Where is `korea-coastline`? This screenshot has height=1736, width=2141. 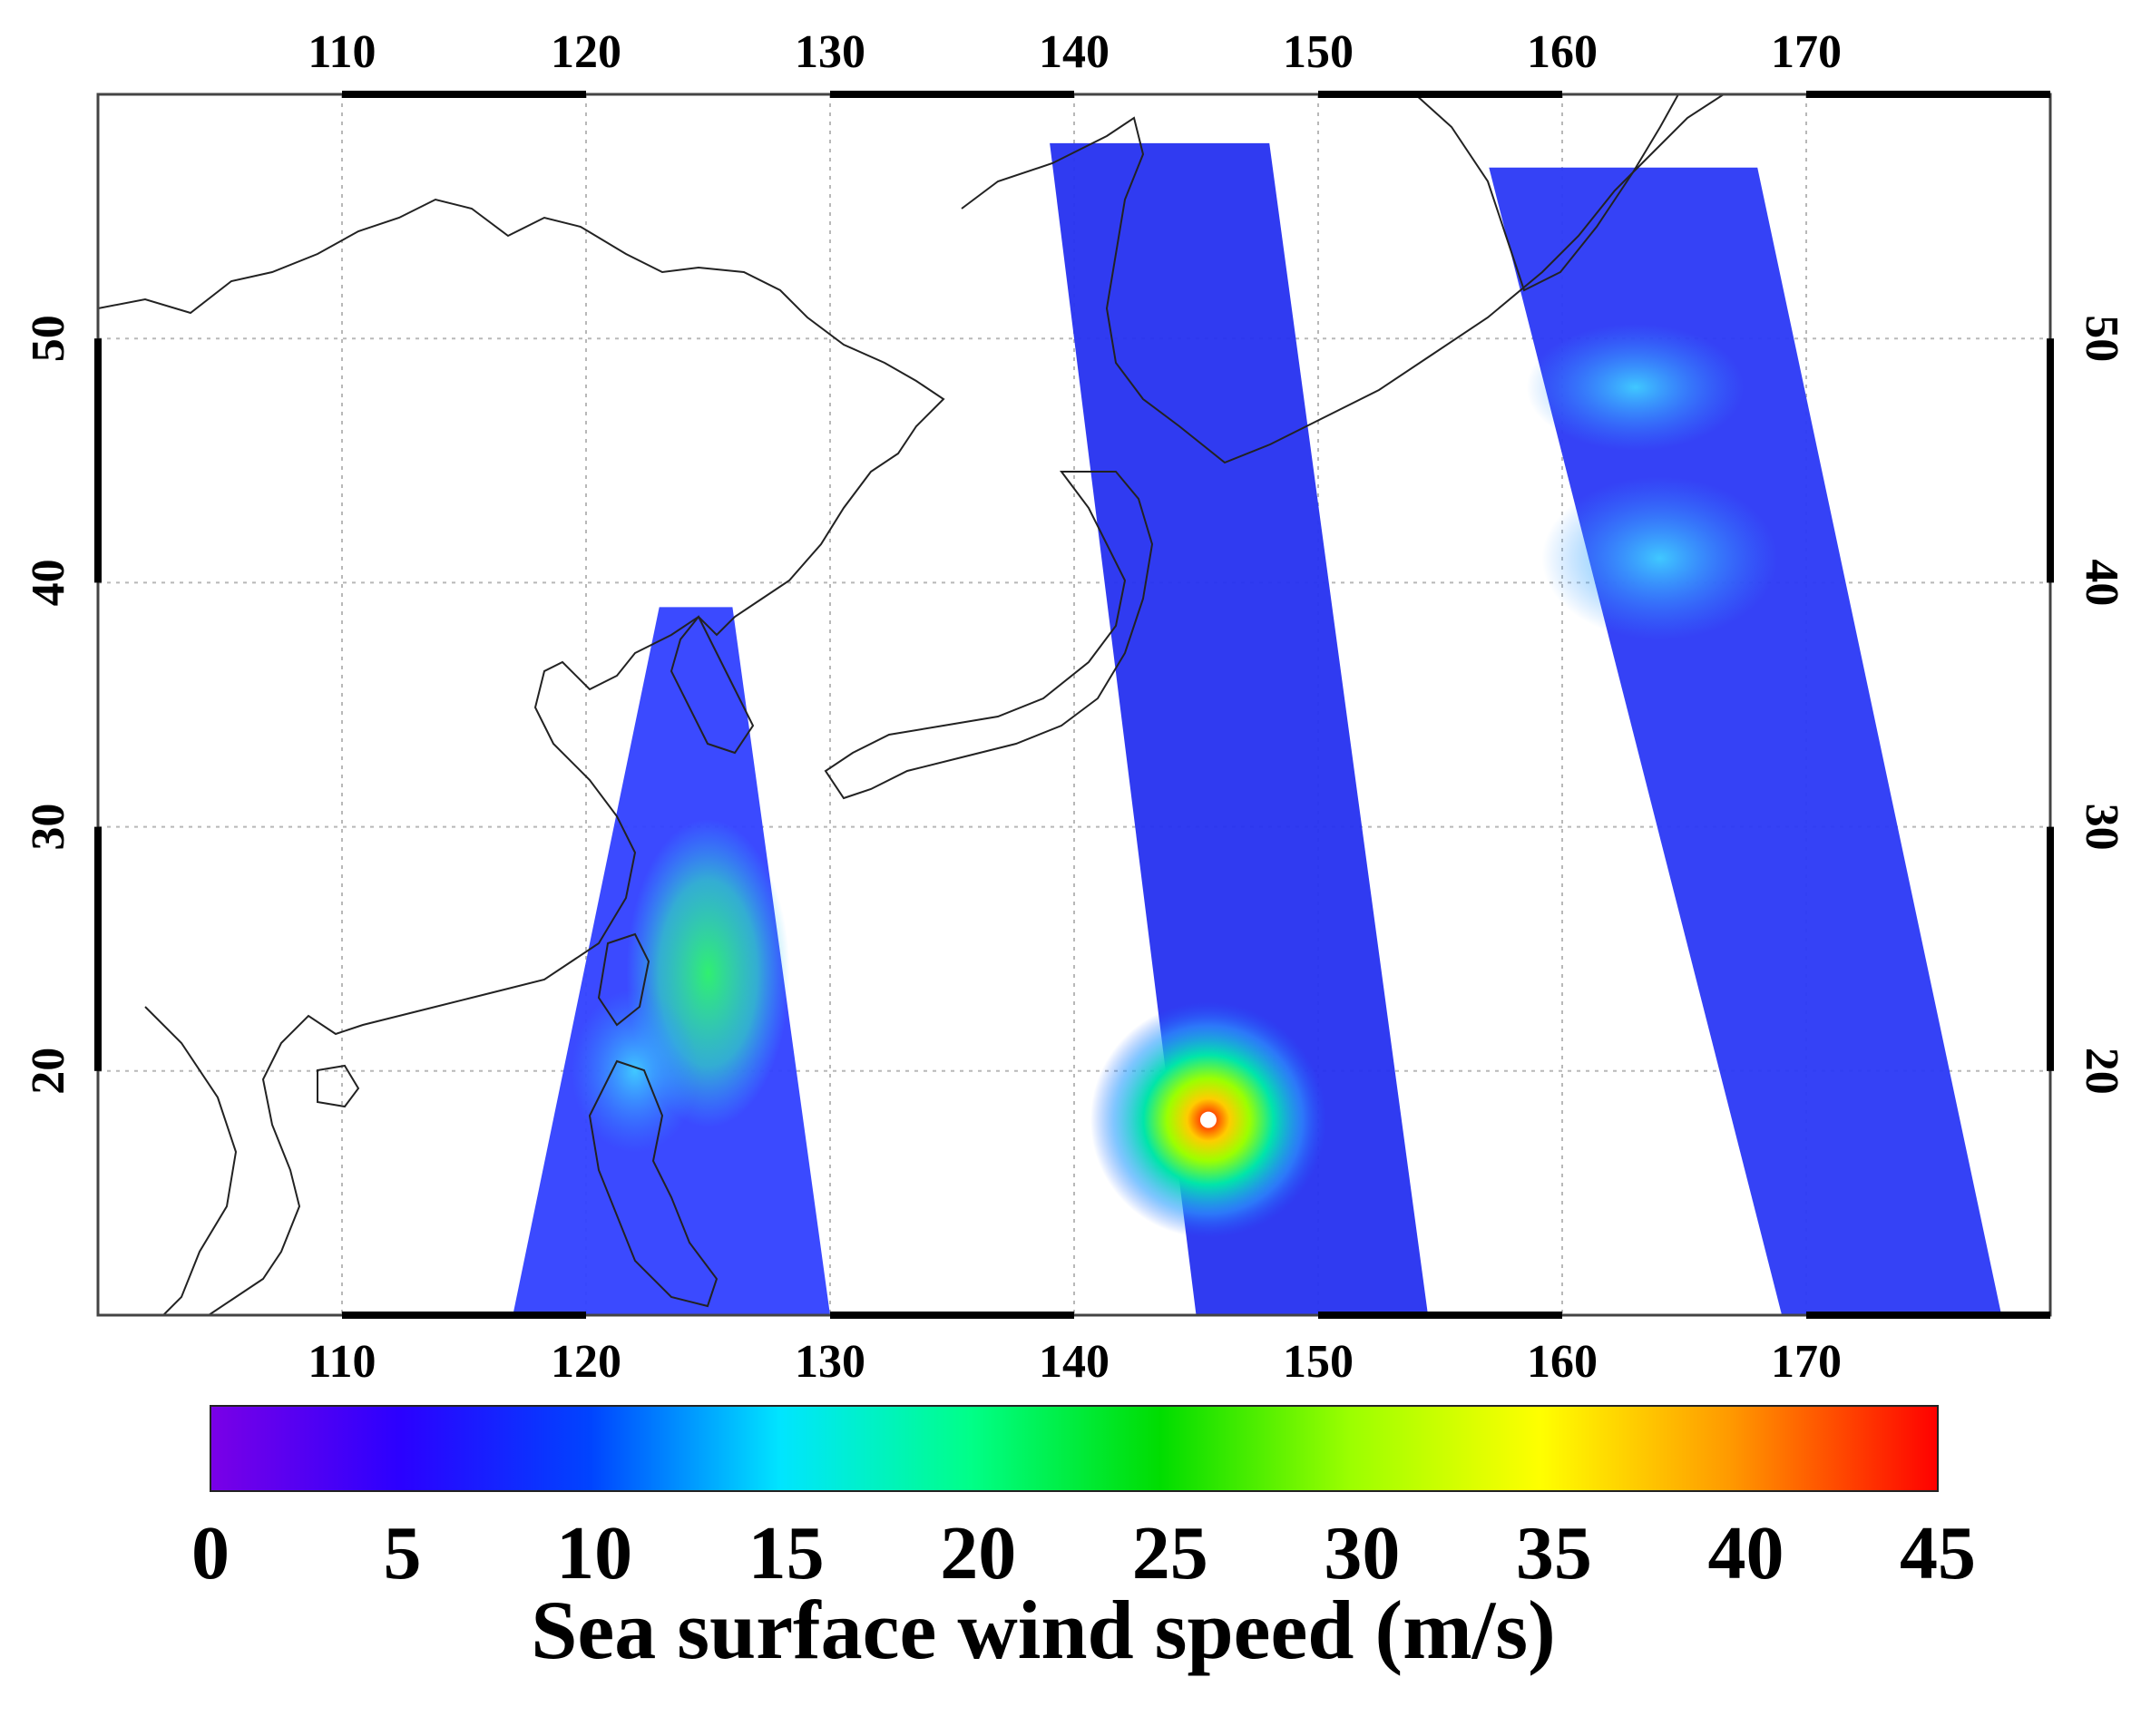
korea-coastline is located at coordinates (713, 685).